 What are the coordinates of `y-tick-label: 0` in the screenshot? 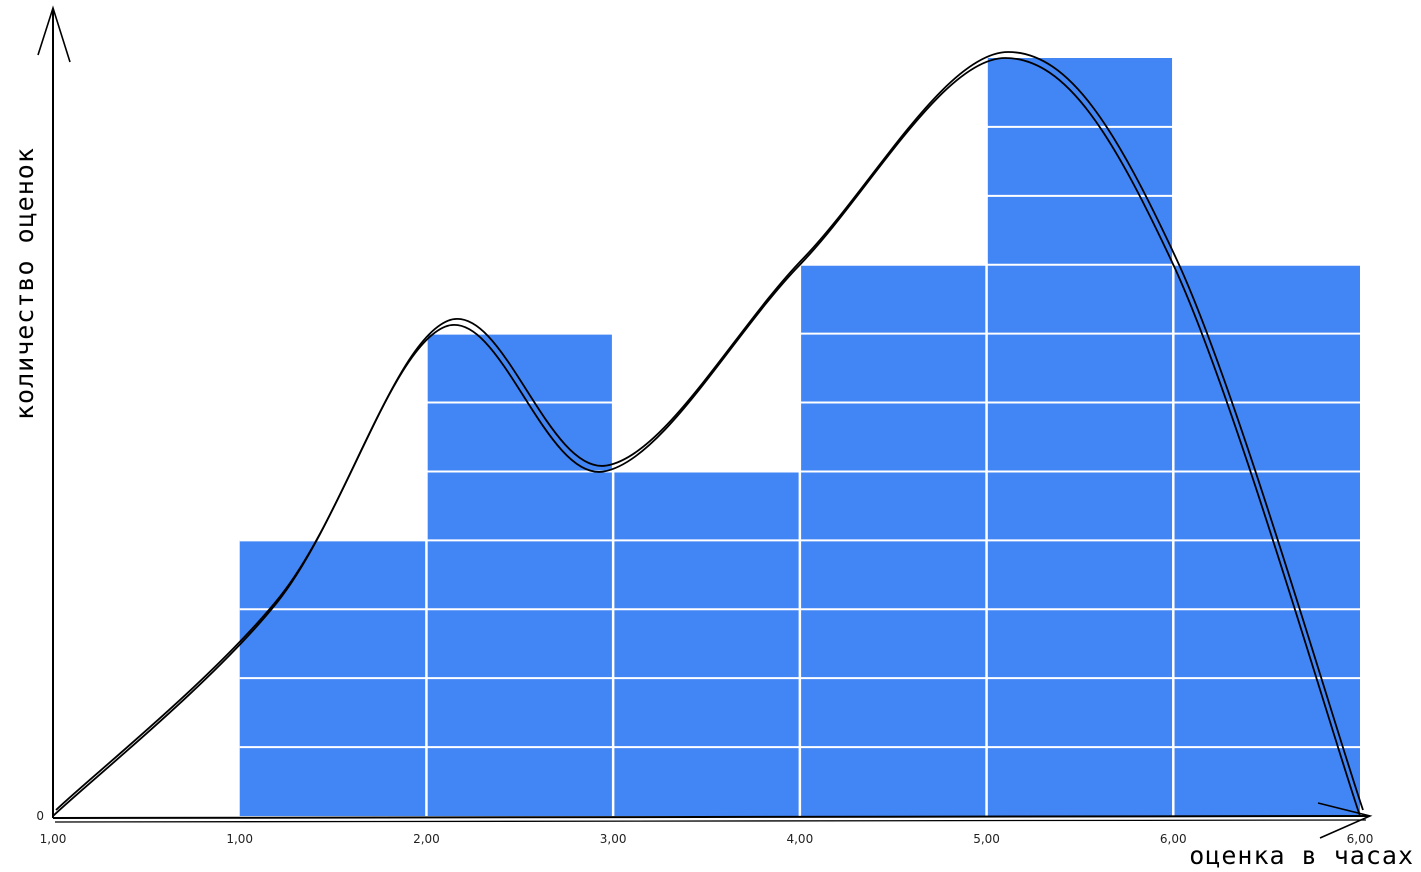 It's located at (40, 816).